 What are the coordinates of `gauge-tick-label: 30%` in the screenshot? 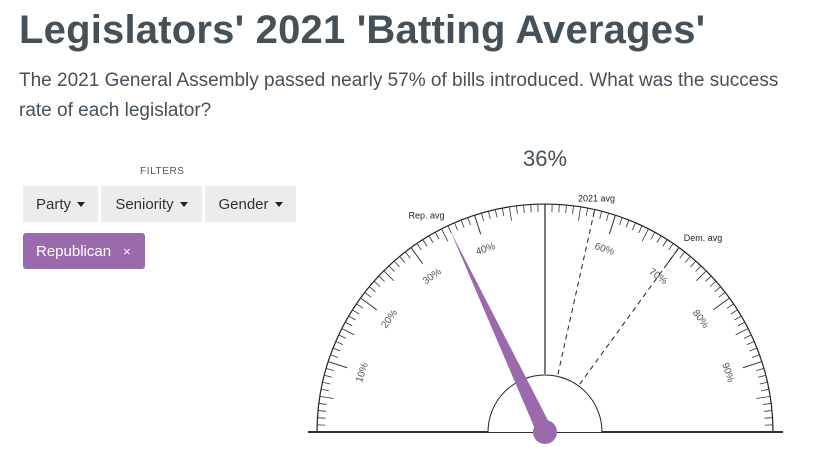 It's located at (432, 276).